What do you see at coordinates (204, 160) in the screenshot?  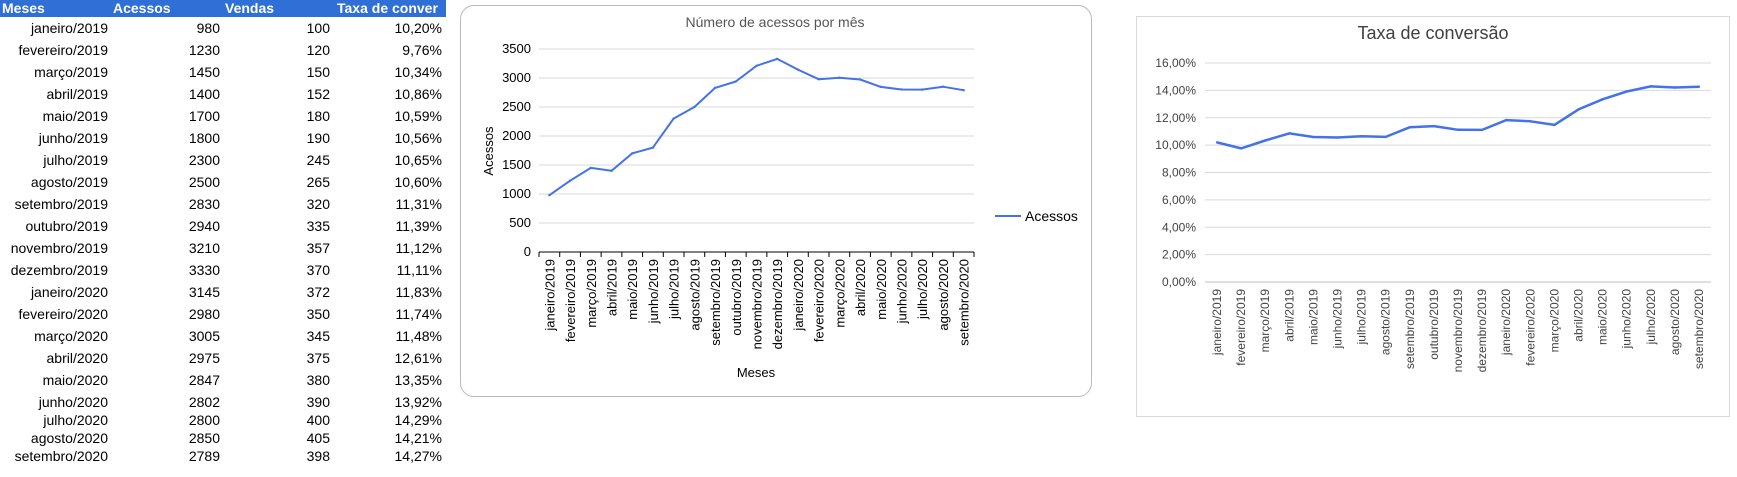 I see `cell-acessos: 2300` at bounding box center [204, 160].